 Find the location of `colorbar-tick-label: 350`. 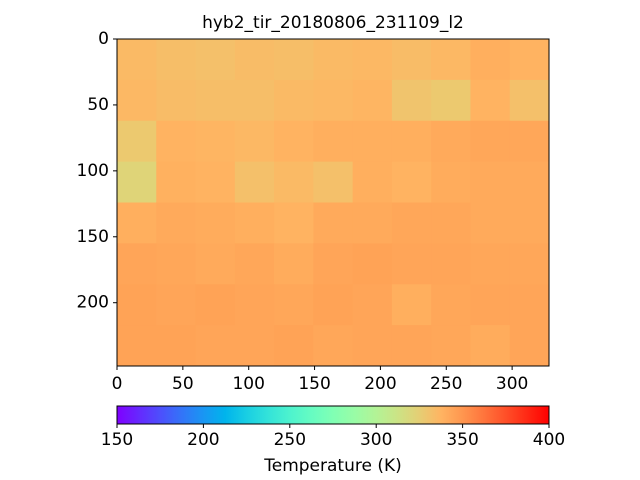

colorbar-tick-label: 350 is located at coordinates (462, 440).